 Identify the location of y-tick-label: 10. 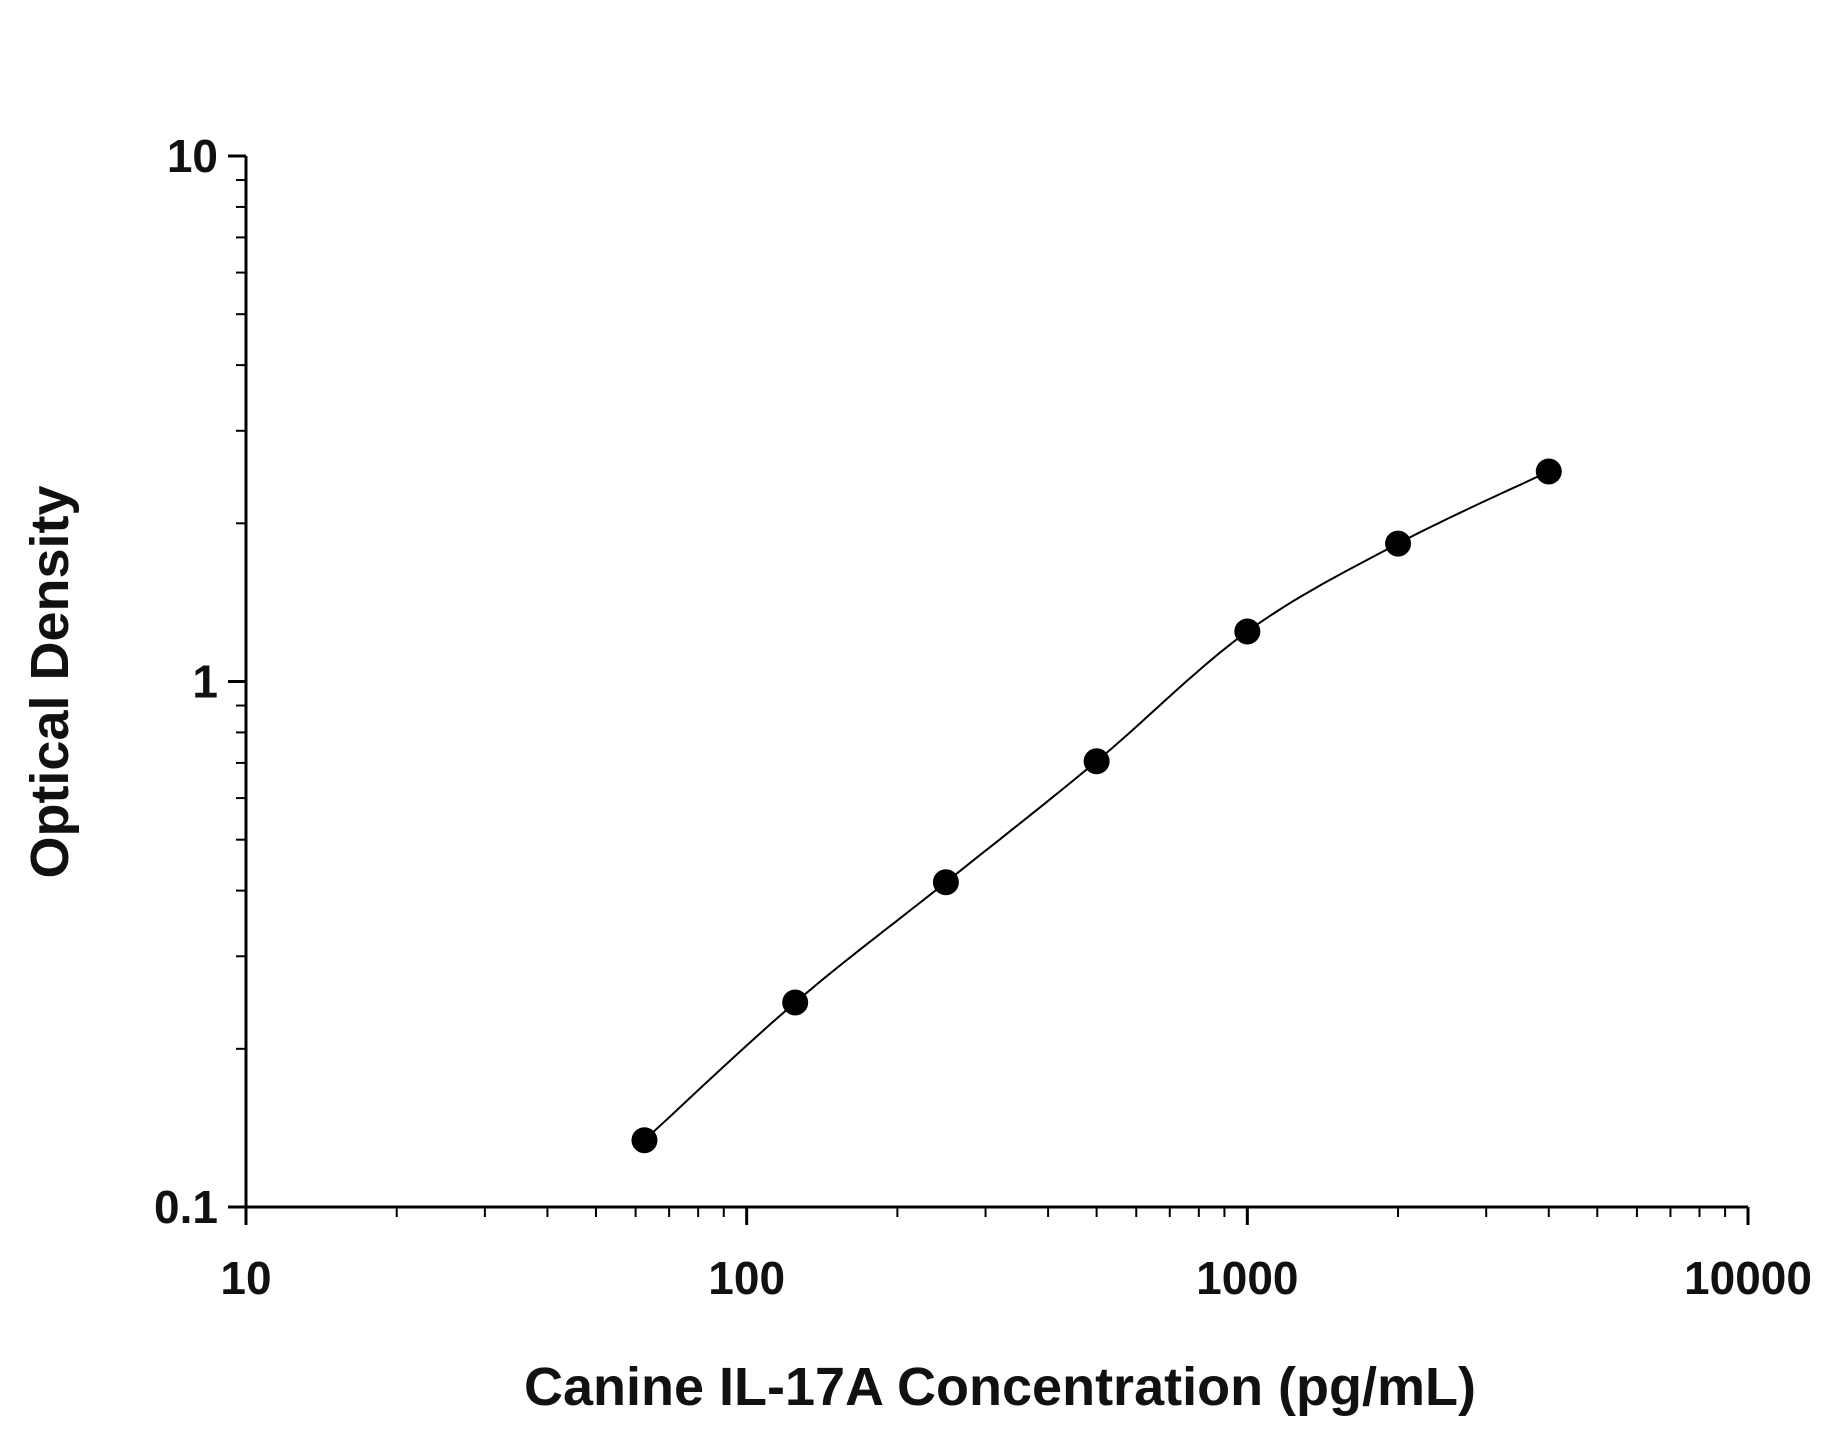
(192, 156).